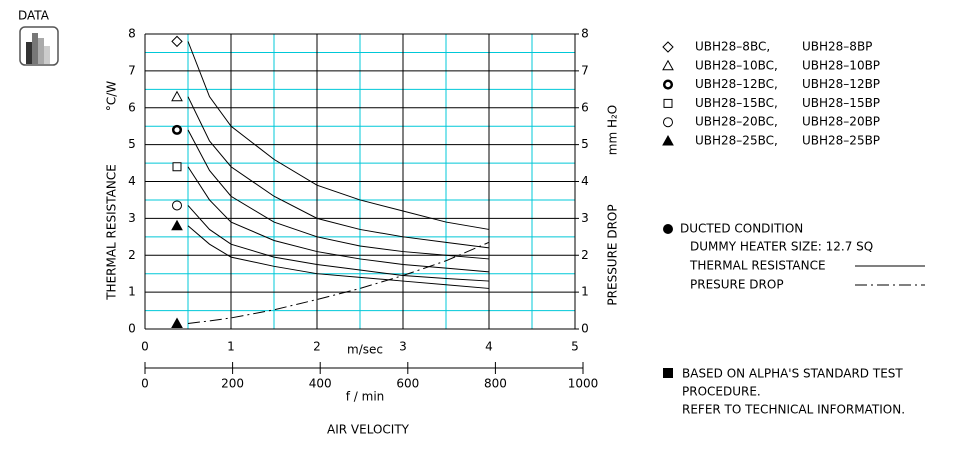  I want to click on y2-tick-label: 1, so click(585, 292).